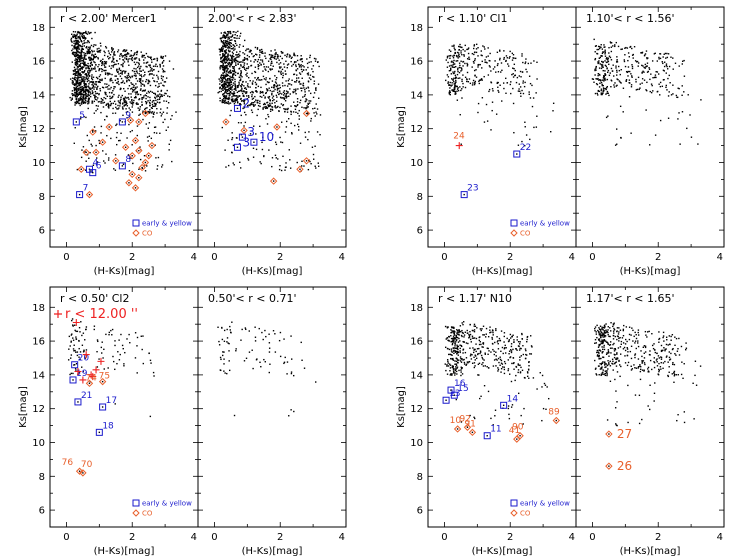  What do you see at coordinates (42, 477) in the screenshot?
I see `y-tick-label: 8` at bounding box center [42, 477].